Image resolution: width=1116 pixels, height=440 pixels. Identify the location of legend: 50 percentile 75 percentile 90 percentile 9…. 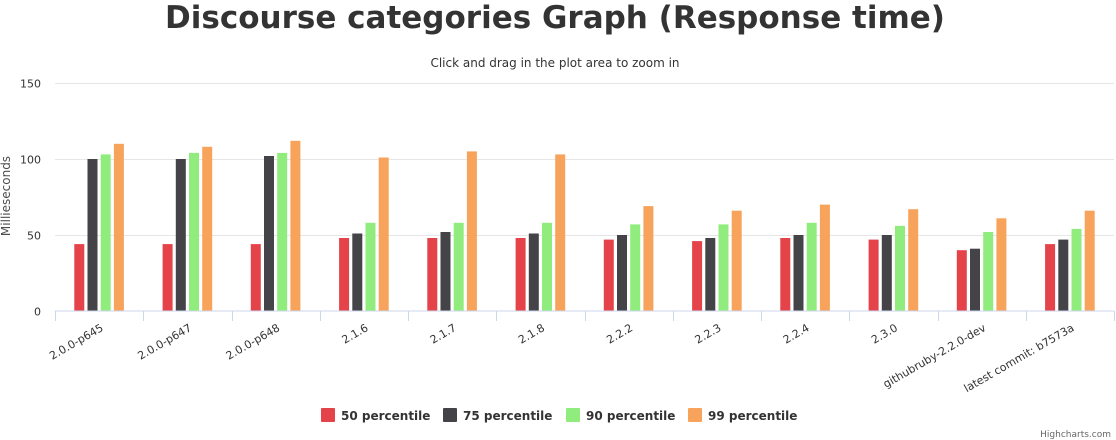
(559, 415).